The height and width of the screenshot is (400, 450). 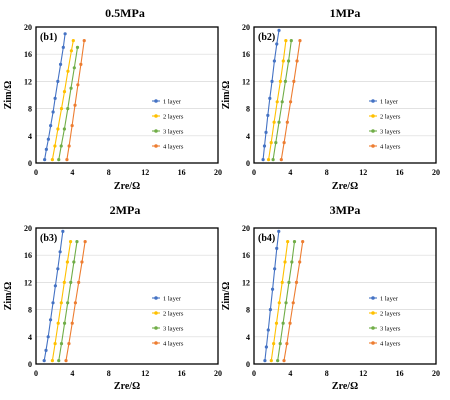 What do you see at coordinates (173, 131) in the screenshot?
I see `legend-label-3: 3 layers` at bounding box center [173, 131].